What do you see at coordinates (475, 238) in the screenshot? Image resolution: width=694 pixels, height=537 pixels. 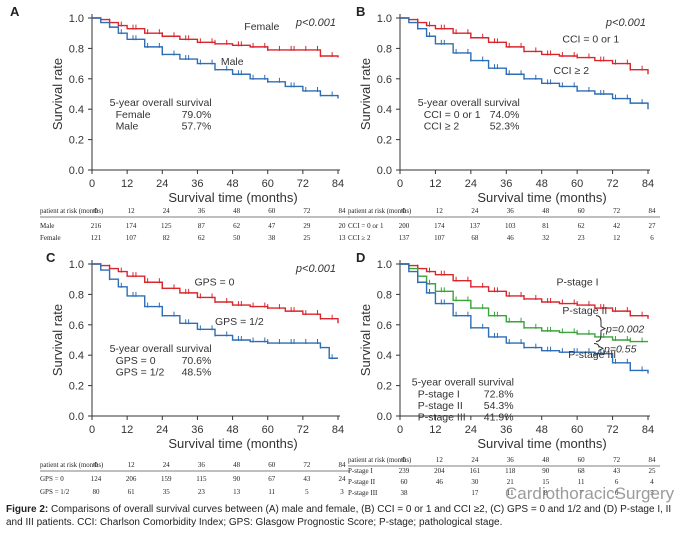 I see `risk-value: 68` at bounding box center [475, 238].